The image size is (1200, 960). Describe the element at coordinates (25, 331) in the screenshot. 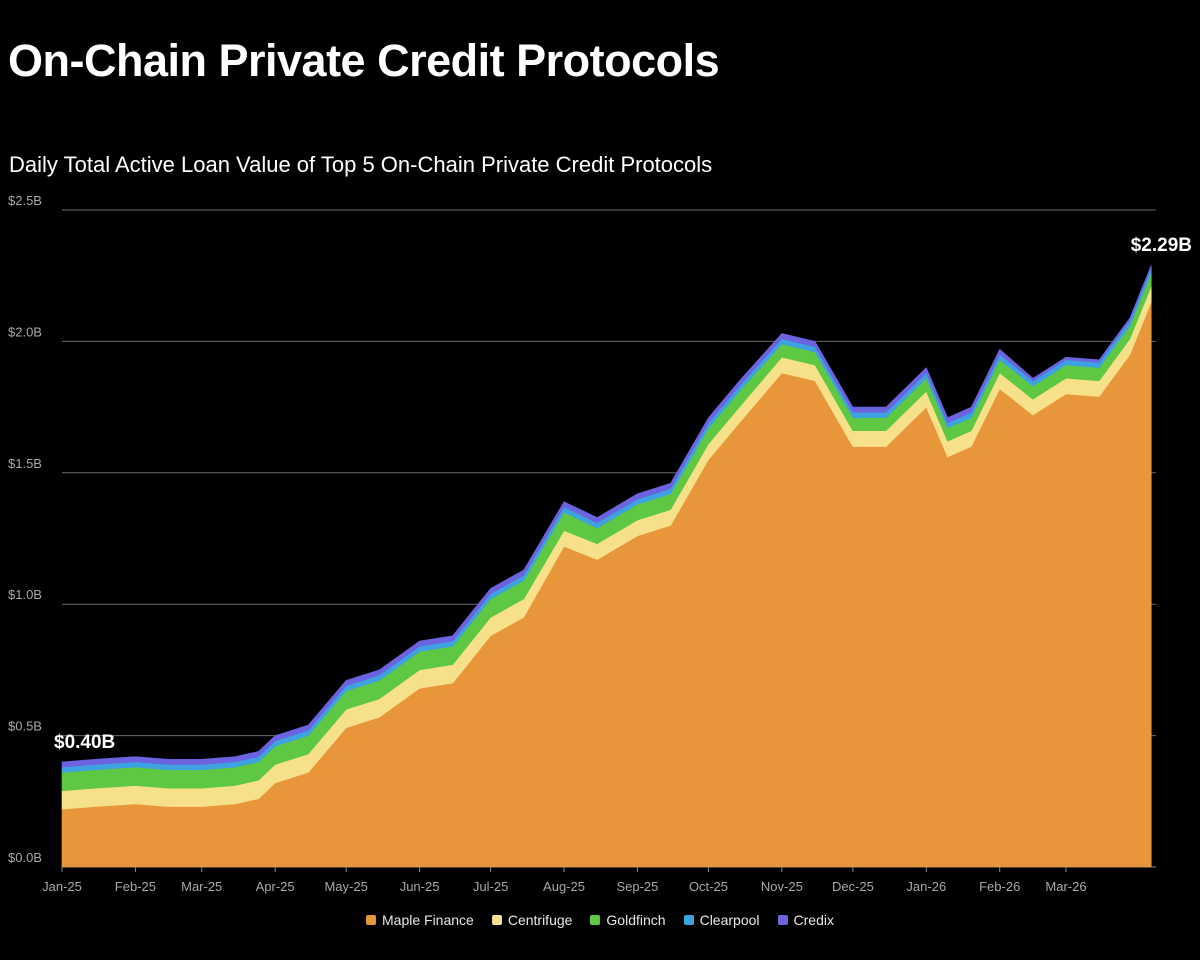

I see `y-tick-label: $2.0B` at that location.